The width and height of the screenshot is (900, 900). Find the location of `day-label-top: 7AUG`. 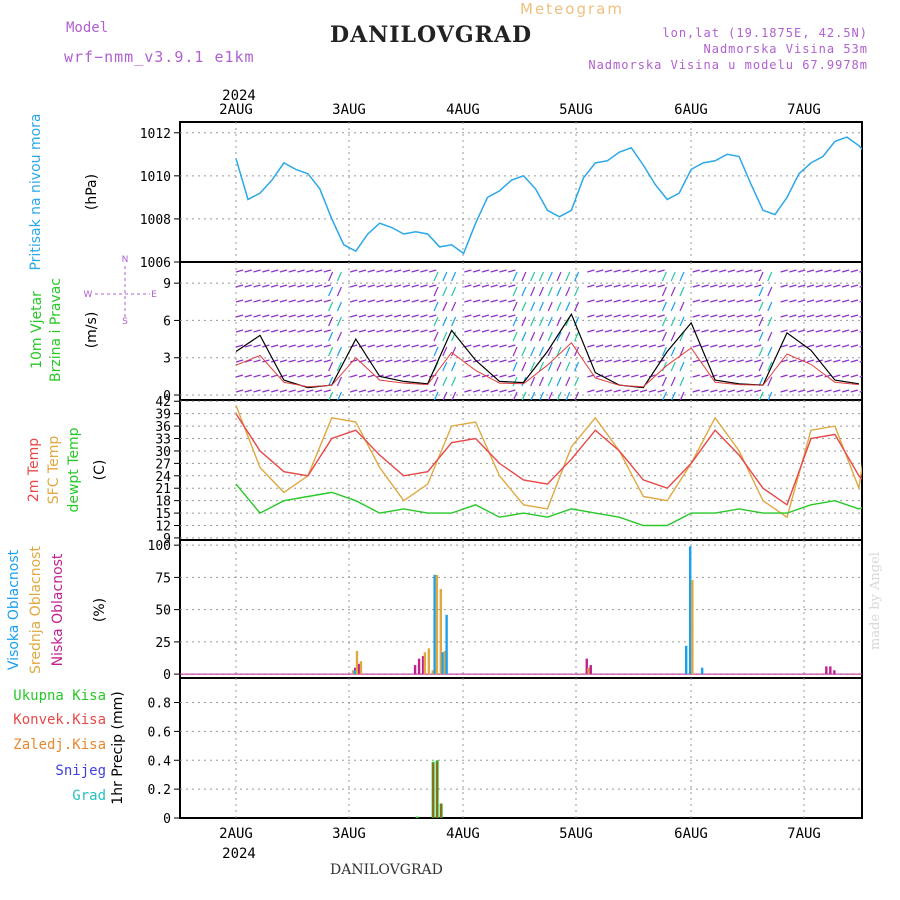

day-label-top: 7AUG is located at coordinates (804, 110).